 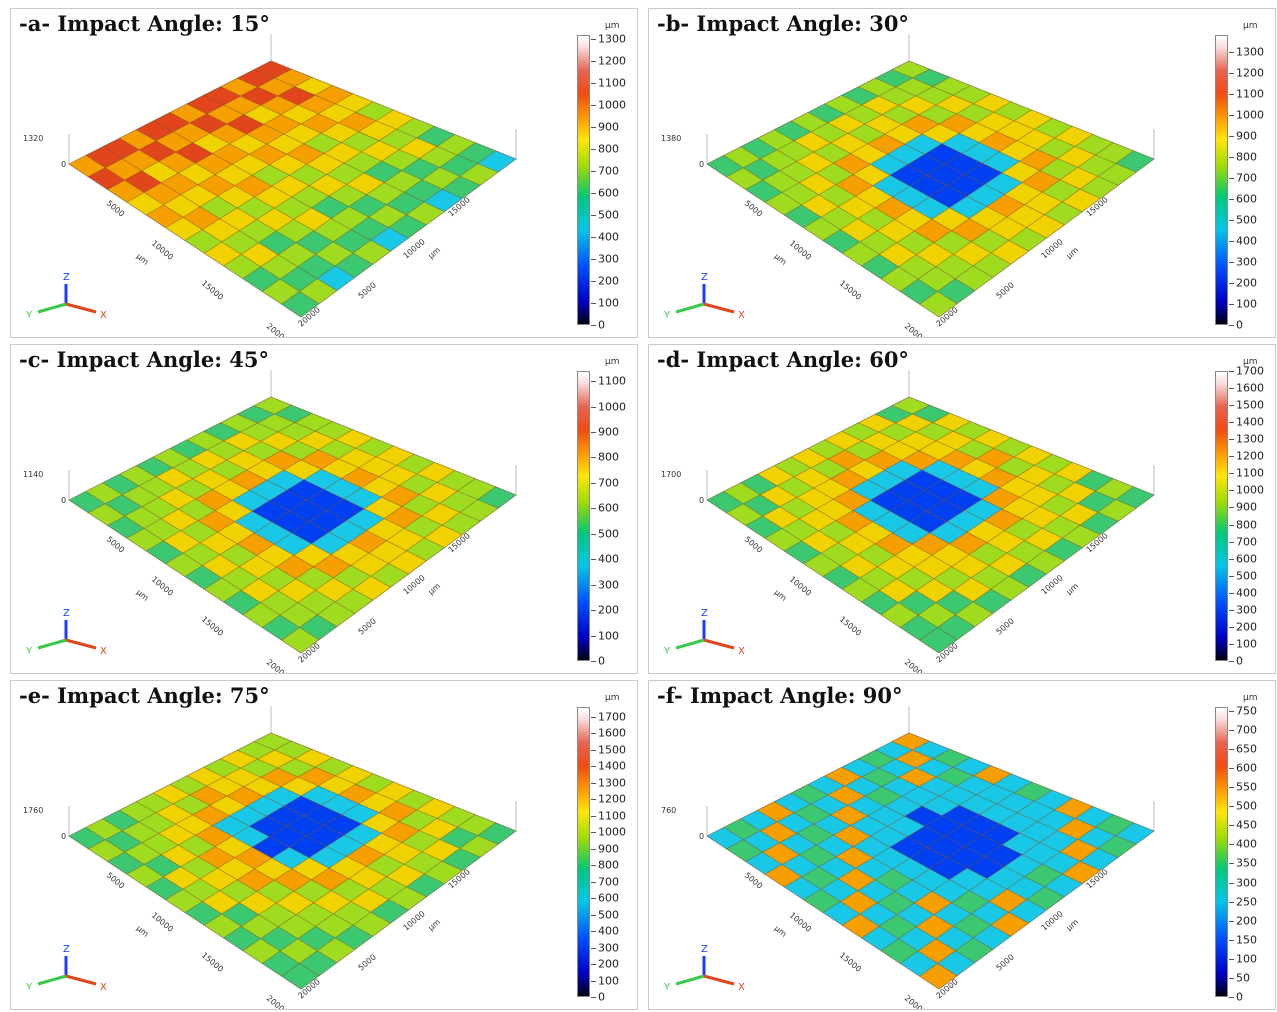 What do you see at coordinates (602, 514) in the screenshot?
I see `colorbar: µm 1100 1000 900 800 700 600 500 400 300 200 100 0` at bounding box center [602, 514].